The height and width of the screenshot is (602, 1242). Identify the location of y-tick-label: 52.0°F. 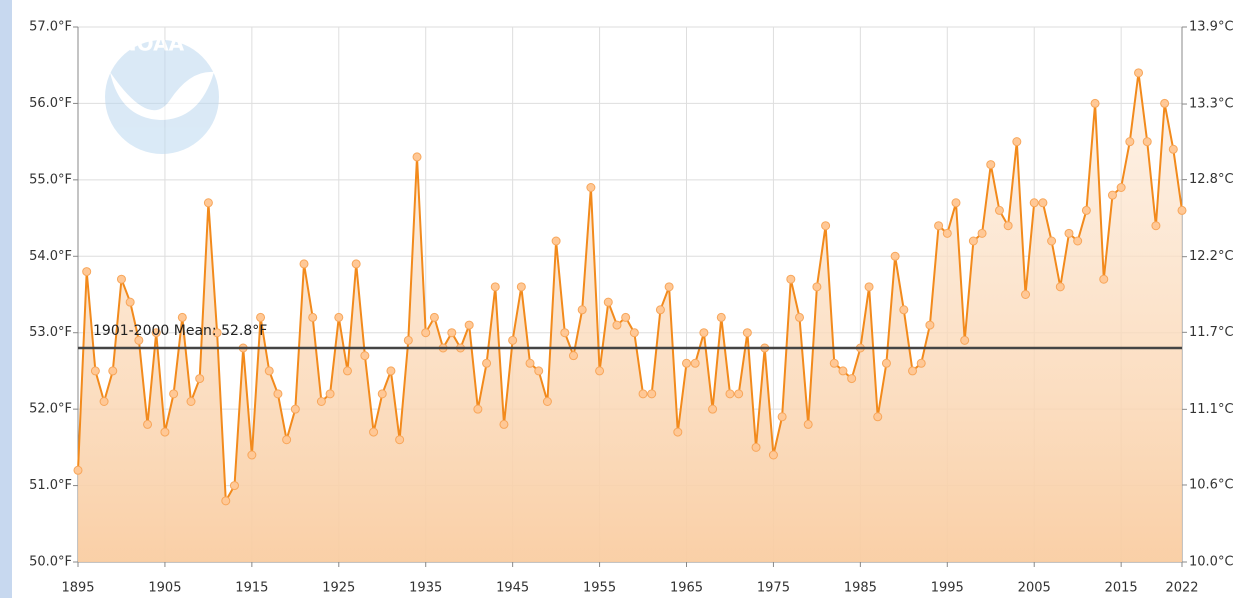
(50, 409).